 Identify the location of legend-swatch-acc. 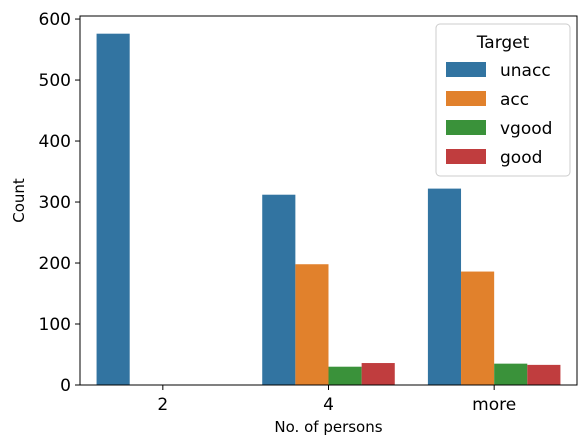
(466, 98).